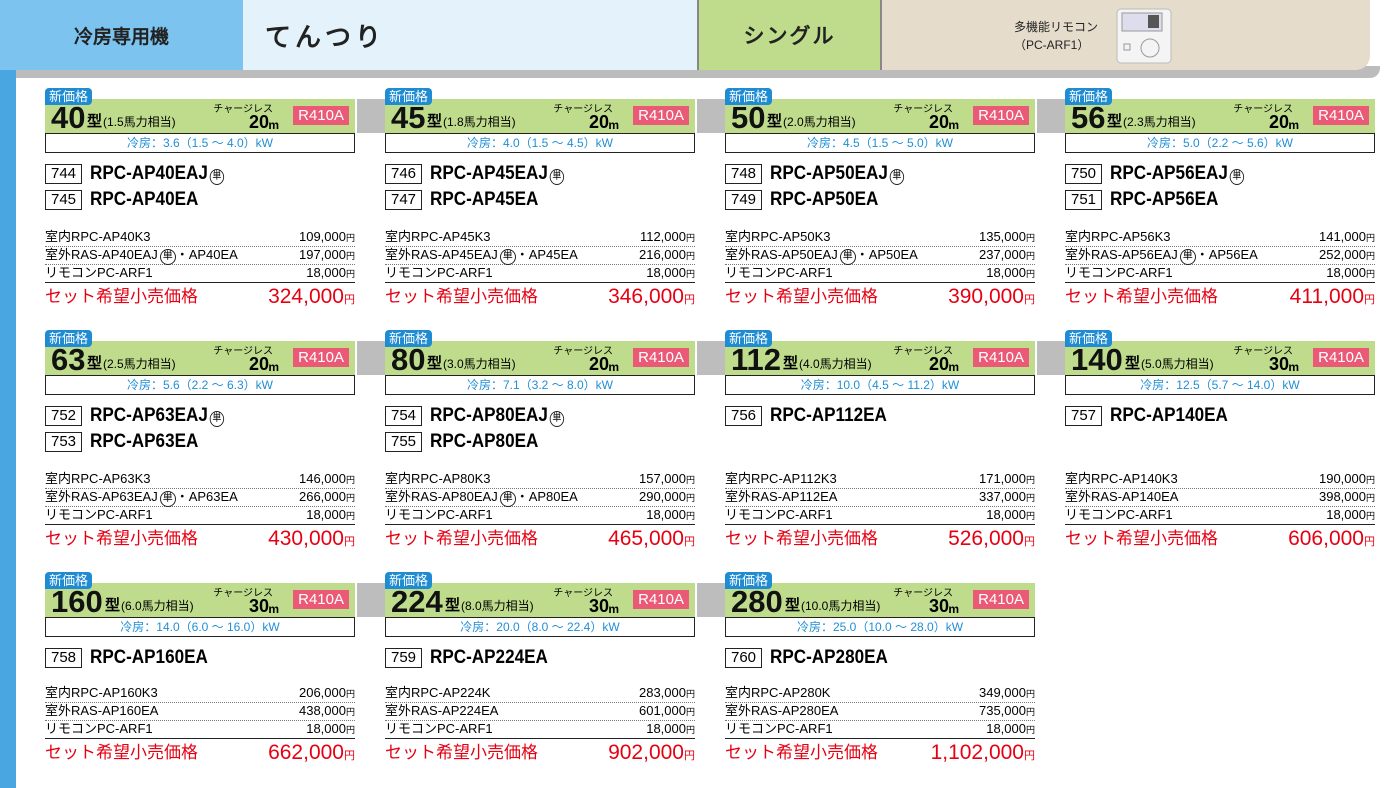 Image resolution: width=1386 pixels, height=788 pixels. I want to click on model-code: 744, so click(64, 174).